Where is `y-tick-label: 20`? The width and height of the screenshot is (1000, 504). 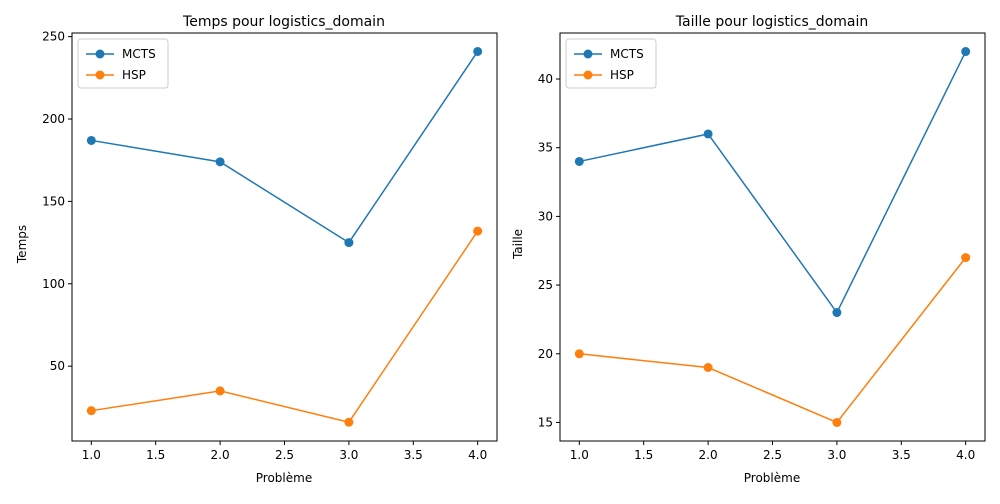
y-tick-label: 20 is located at coordinates (545, 354).